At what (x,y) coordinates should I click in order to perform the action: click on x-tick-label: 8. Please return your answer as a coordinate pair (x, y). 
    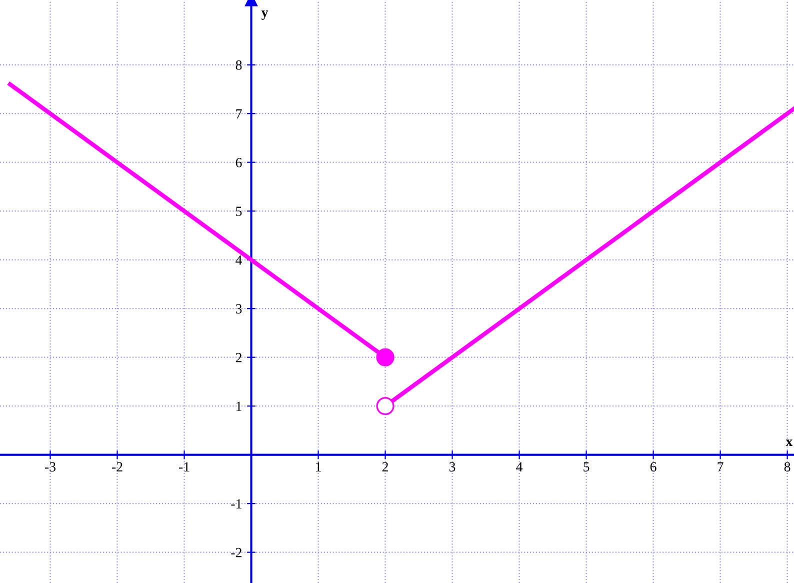
    Looking at the image, I should click on (787, 467).